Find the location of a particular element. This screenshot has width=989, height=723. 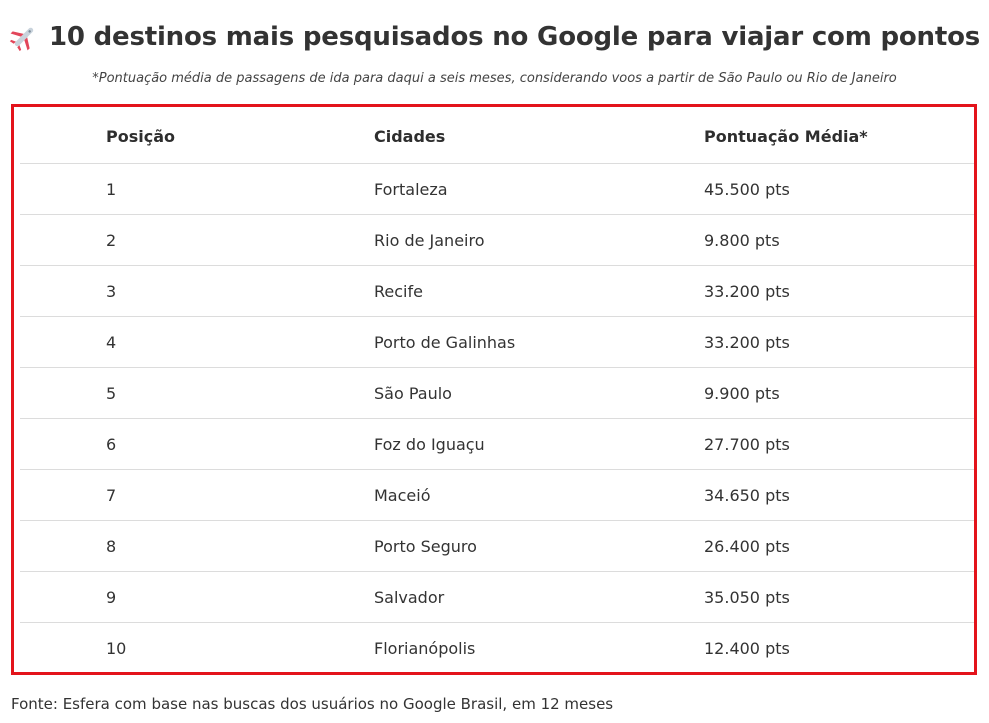

table-row: 7 Maceió 34.650 pts is located at coordinates (497, 495).